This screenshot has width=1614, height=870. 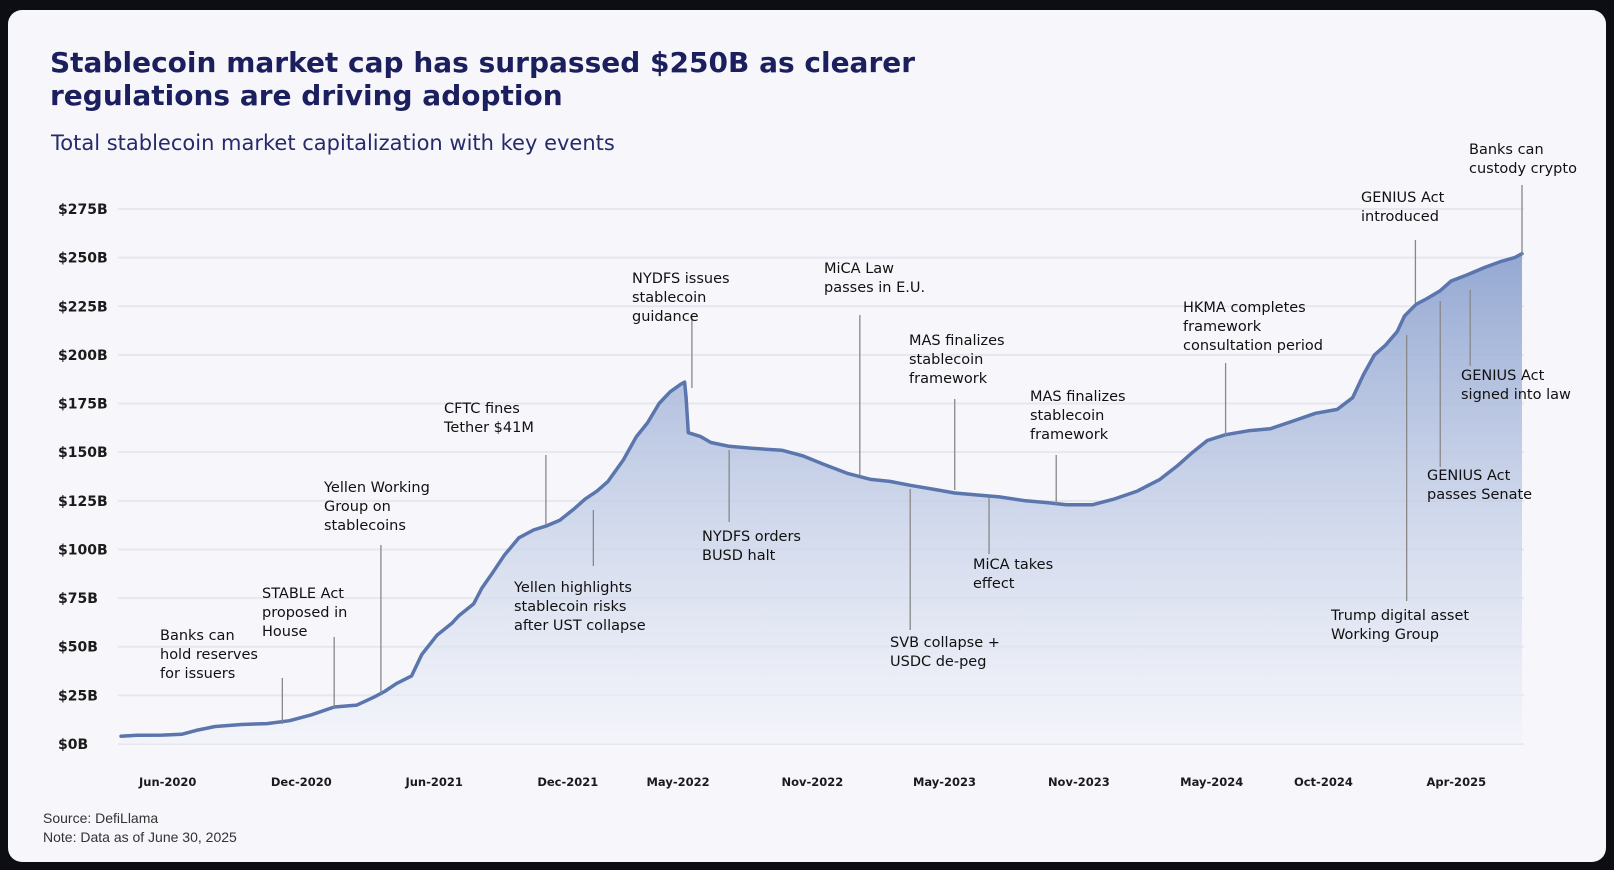 I want to click on annotation-label: NYDFS issues stablecoin guidance, so click(x=681, y=298).